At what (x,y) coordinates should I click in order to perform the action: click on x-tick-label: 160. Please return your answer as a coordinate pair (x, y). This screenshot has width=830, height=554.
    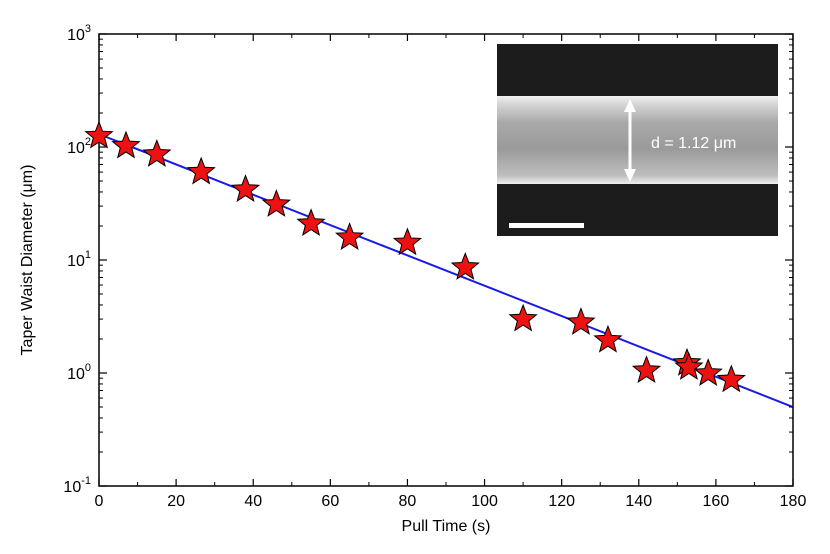
    Looking at the image, I should click on (716, 501).